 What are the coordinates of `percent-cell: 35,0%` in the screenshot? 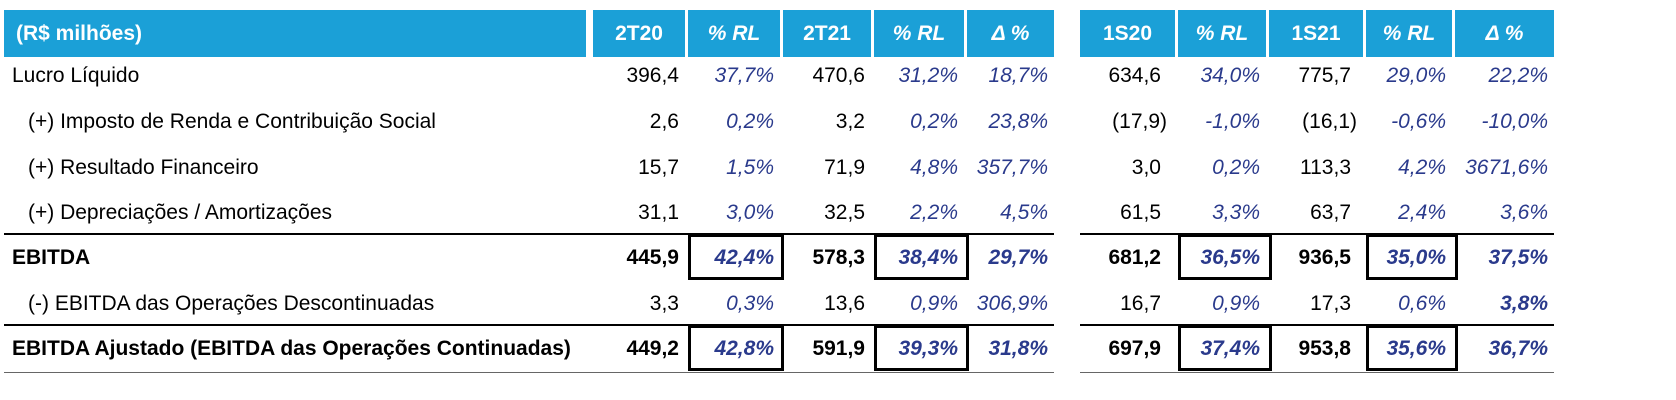 It's located at (1416, 257).